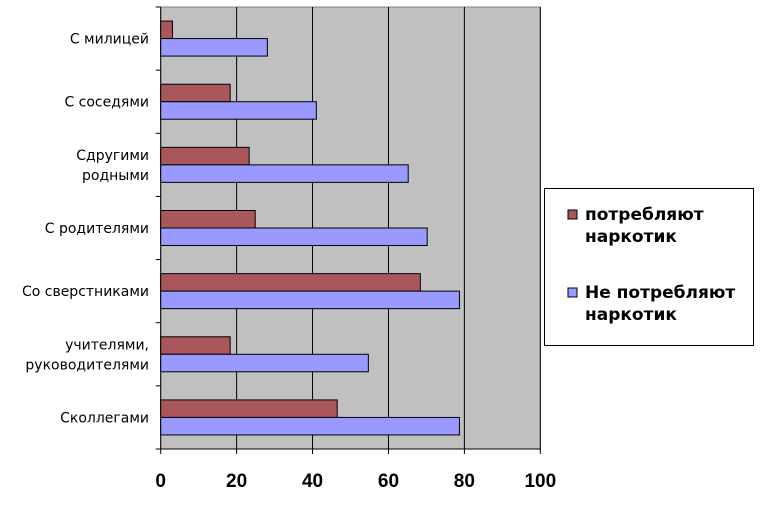 Image resolution: width=763 pixels, height=518 pixels. What do you see at coordinates (236, 481) in the screenshot?
I see `x-tick-label: 20` at bounding box center [236, 481].